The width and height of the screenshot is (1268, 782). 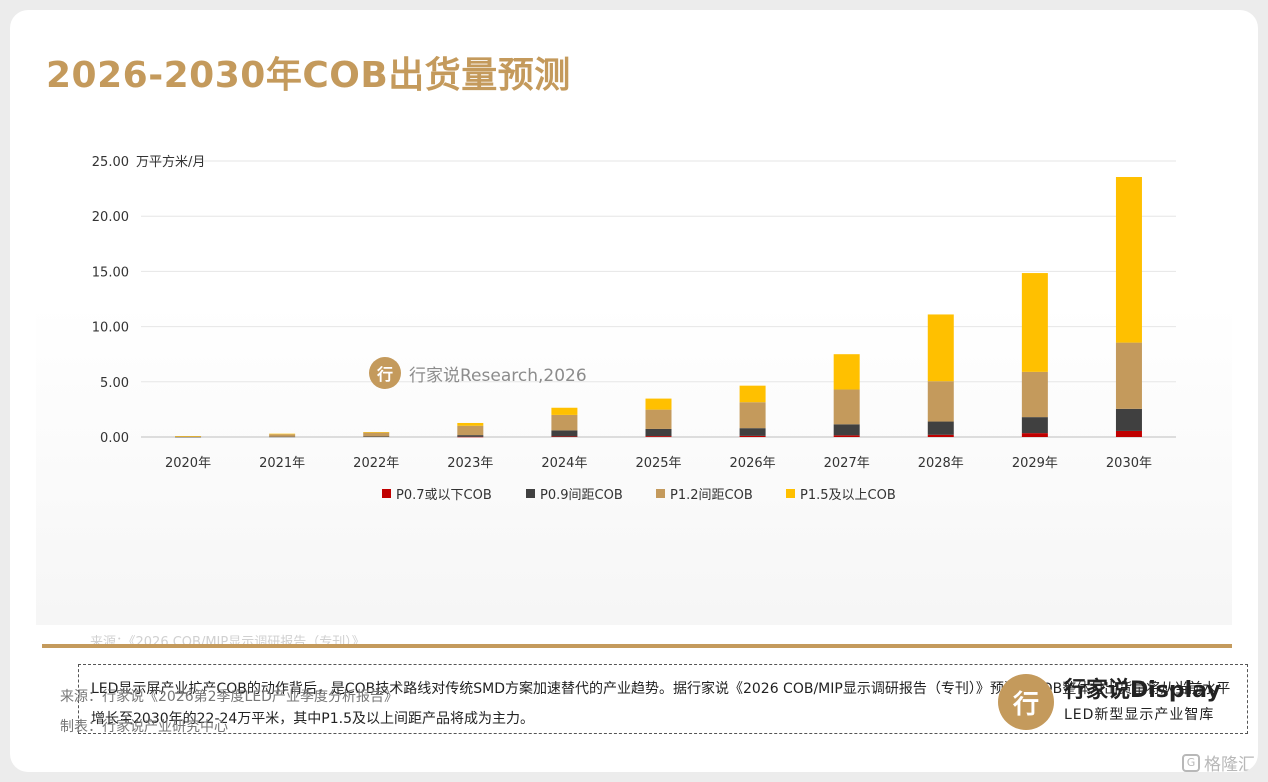 I want to click on gelonghui-icon: G, so click(x=1191, y=762).